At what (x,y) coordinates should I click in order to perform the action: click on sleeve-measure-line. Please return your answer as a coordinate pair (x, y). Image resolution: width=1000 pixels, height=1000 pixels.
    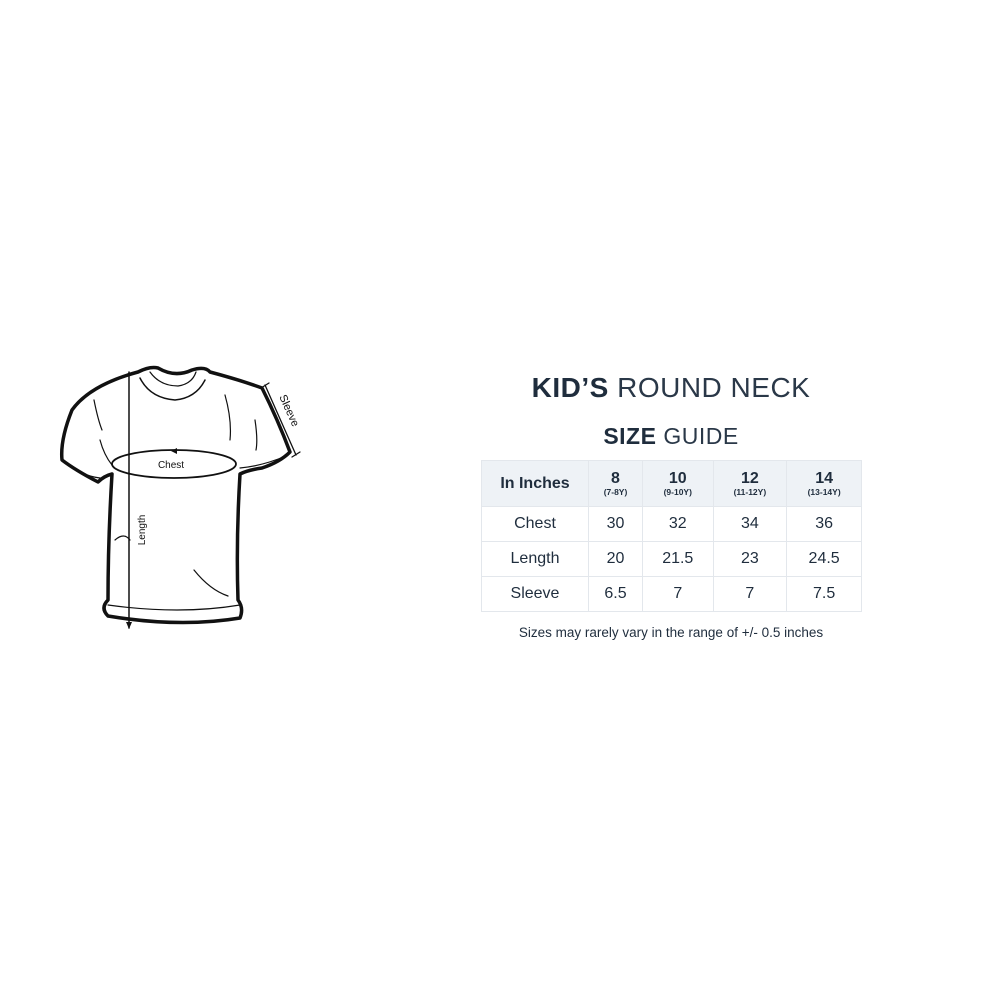
    Looking at the image, I should click on (280, 420).